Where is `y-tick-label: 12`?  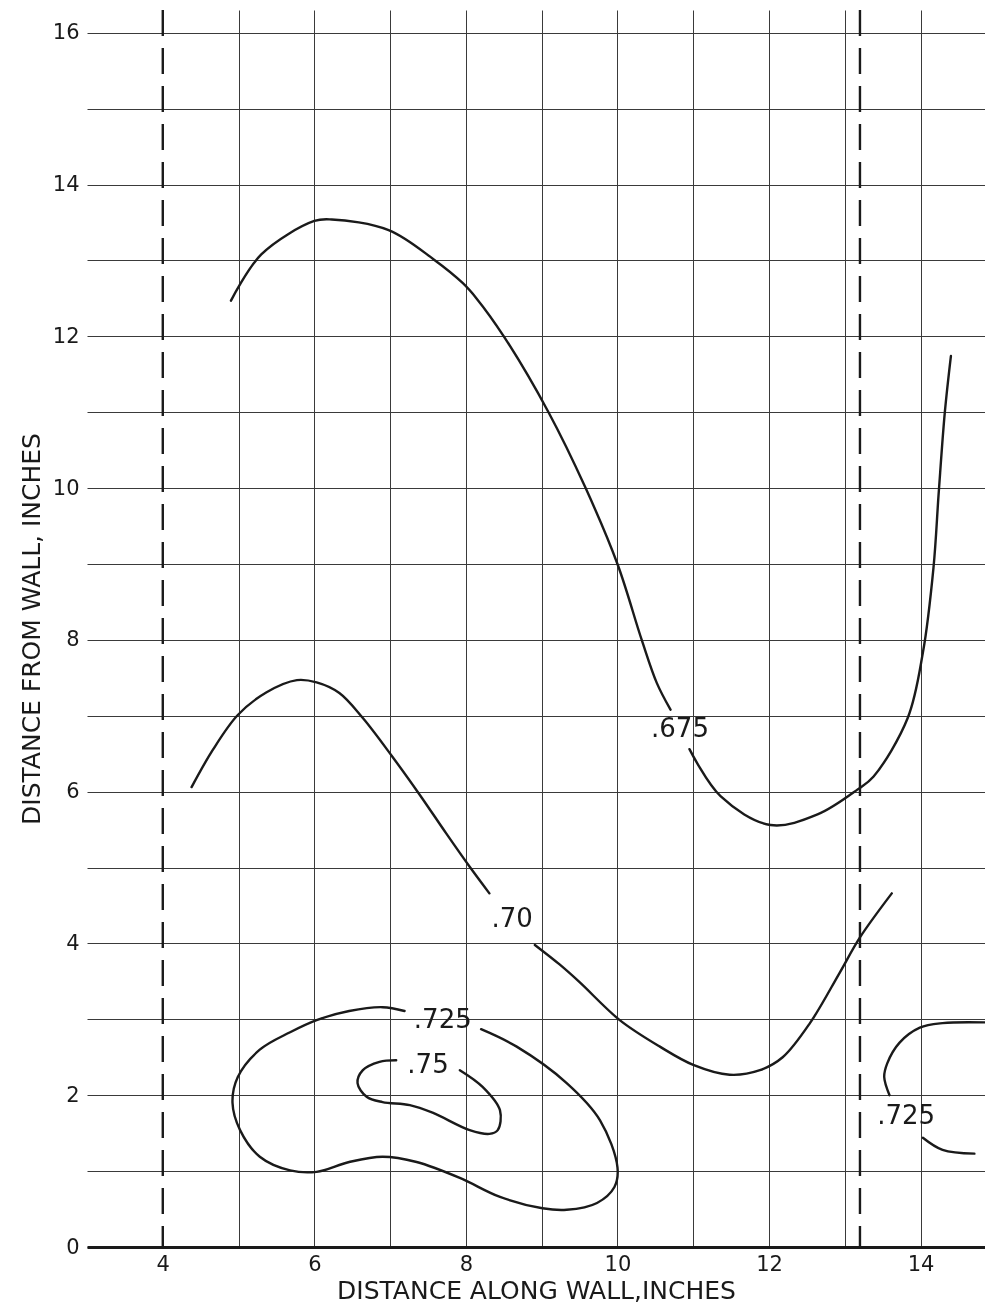
y-tick-label: 12 is located at coordinates (66, 335).